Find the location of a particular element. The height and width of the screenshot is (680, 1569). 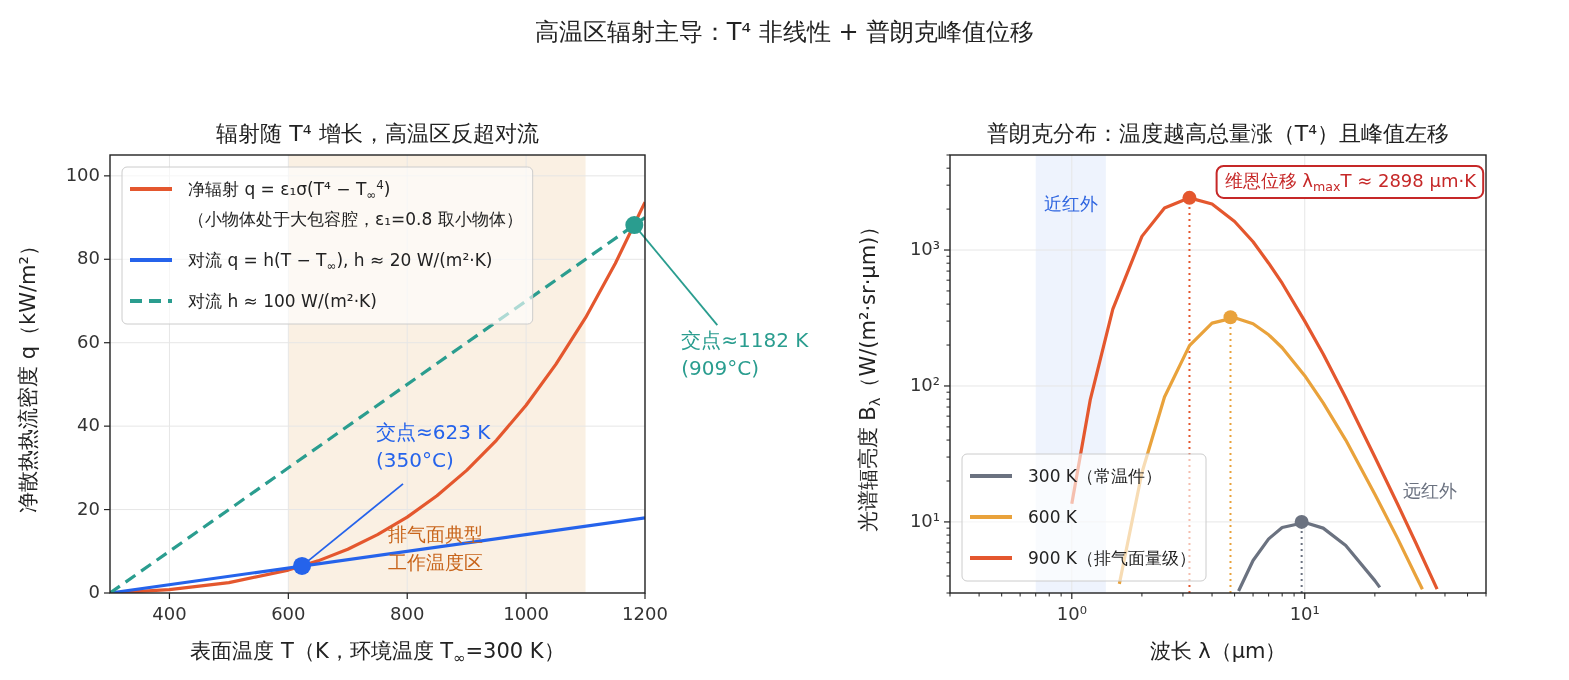

annotation: 远红外 is located at coordinates (1430, 490).